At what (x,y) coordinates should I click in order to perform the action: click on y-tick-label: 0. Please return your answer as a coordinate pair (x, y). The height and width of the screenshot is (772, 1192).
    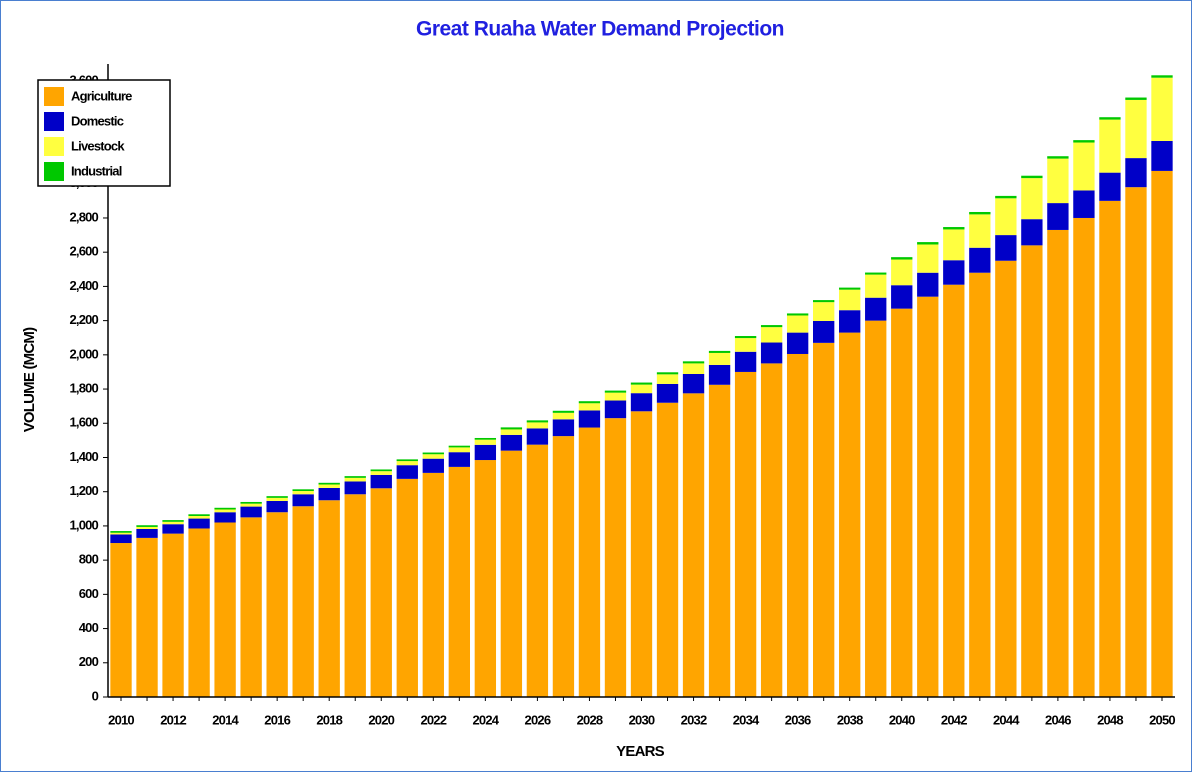
    Looking at the image, I should click on (95, 695).